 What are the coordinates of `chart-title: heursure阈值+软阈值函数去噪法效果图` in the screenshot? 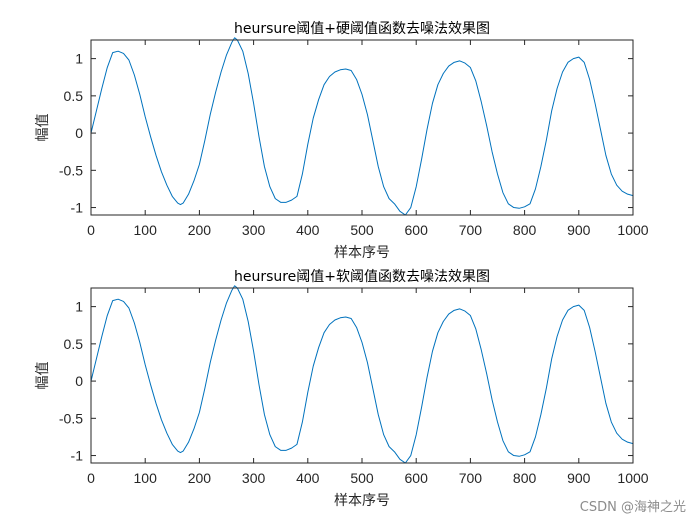 It's located at (362, 277).